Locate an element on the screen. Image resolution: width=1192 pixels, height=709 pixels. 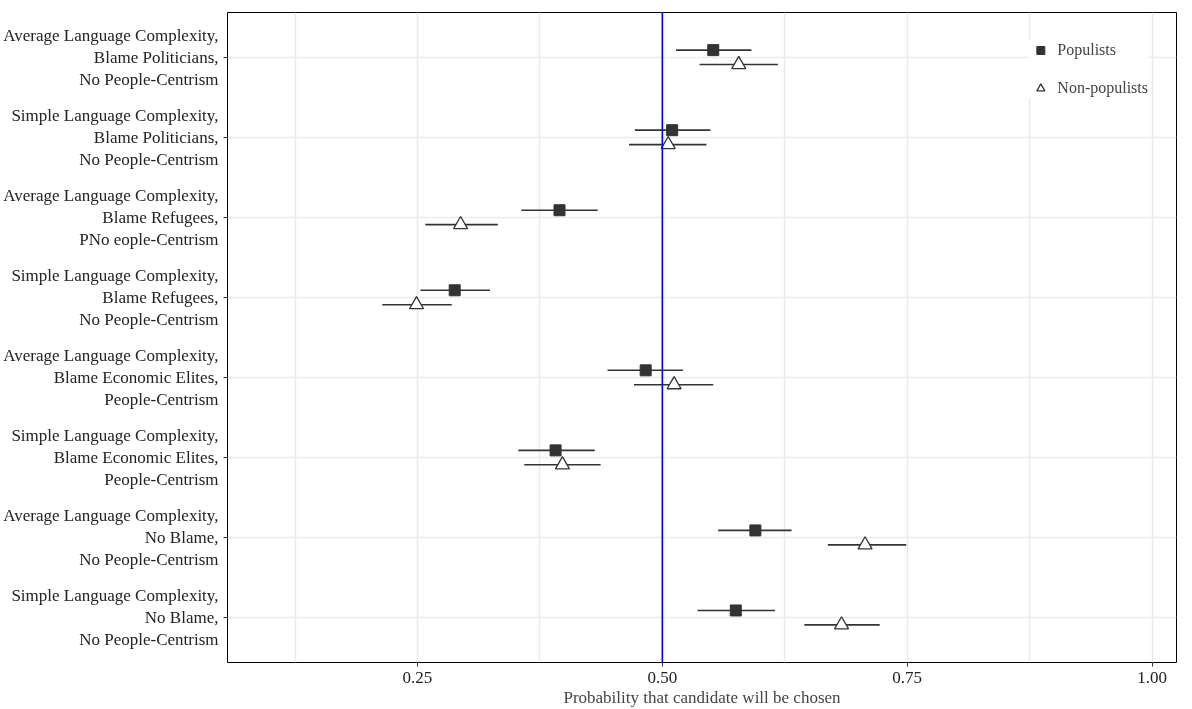
y-tick-label: Average Language Complexity, No Blame, No People-Centrism is located at coordinates (111, 537).